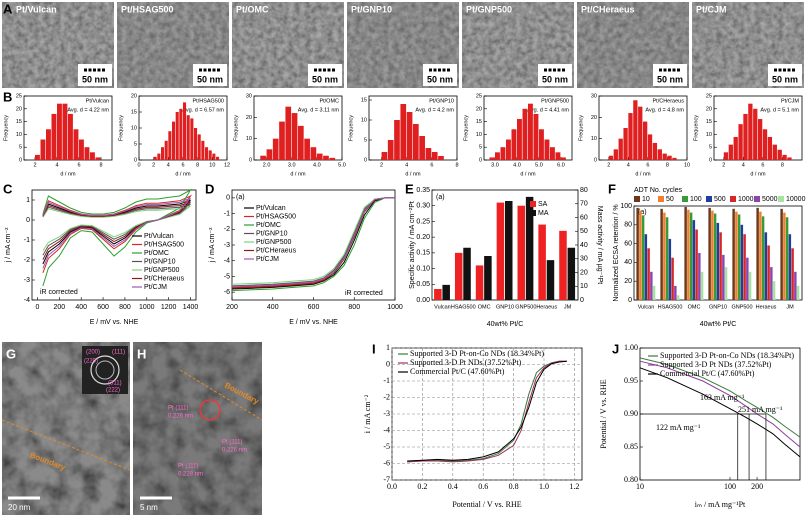 The image size is (806, 517). I want to click on panel-label: D, so click(209, 188).